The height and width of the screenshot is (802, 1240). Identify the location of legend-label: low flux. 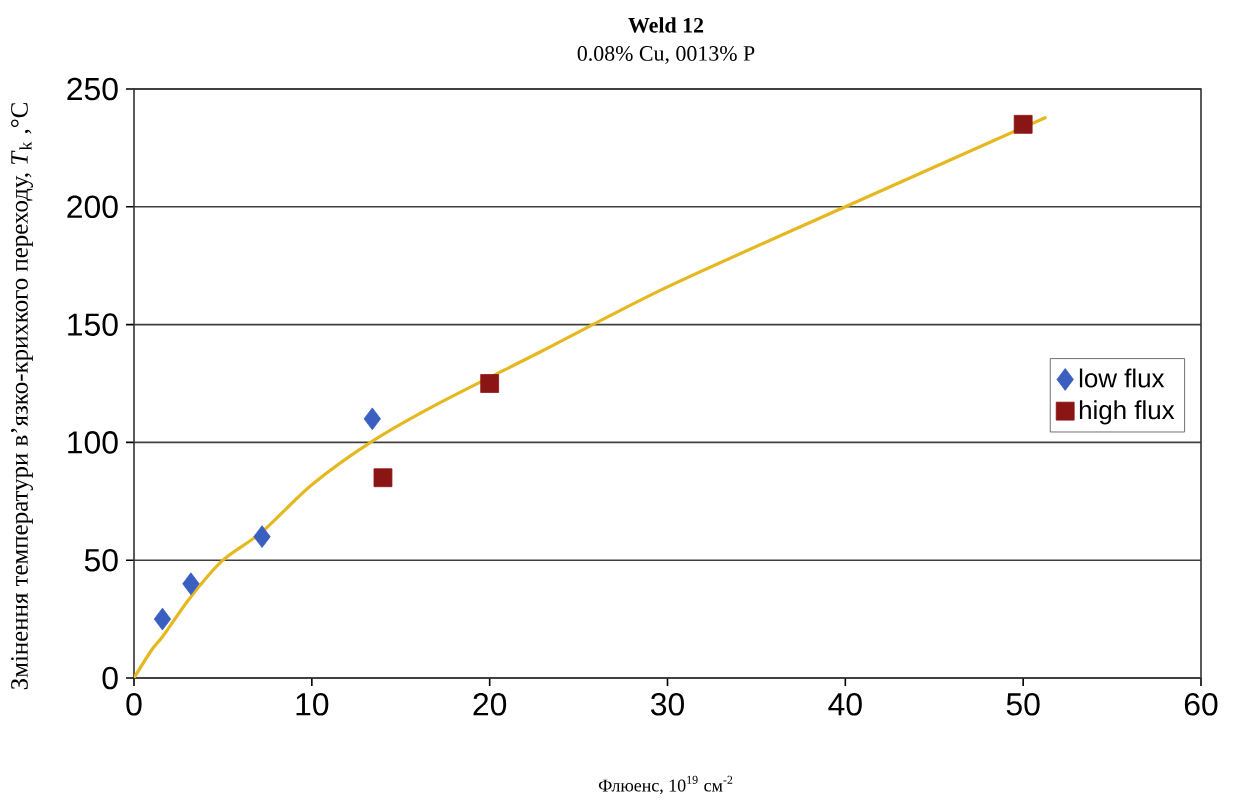
(1122, 378).